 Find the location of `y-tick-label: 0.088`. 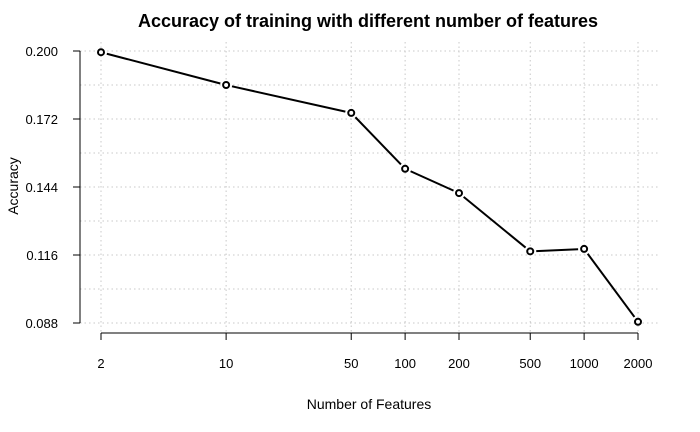

y-tick-label: 0.088 is located at coordinates (41, 323).